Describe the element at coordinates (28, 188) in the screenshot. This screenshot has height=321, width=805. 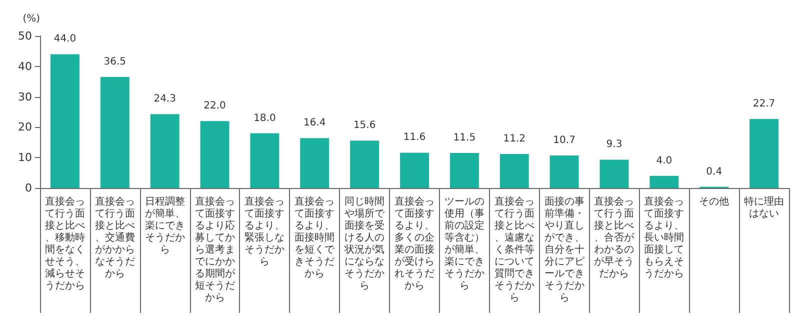
I see `y-tick-label: 0` at that location.